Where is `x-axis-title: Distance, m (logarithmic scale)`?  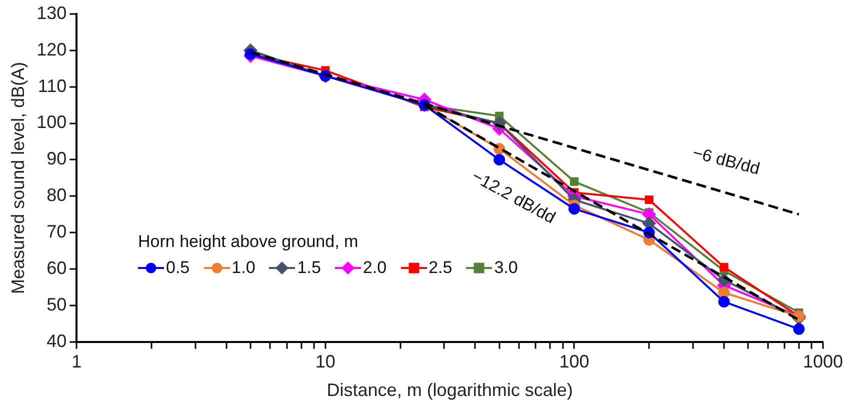
x-axis-title: Distance, m (logarithmic scale) is located at coordinates (449, 390).